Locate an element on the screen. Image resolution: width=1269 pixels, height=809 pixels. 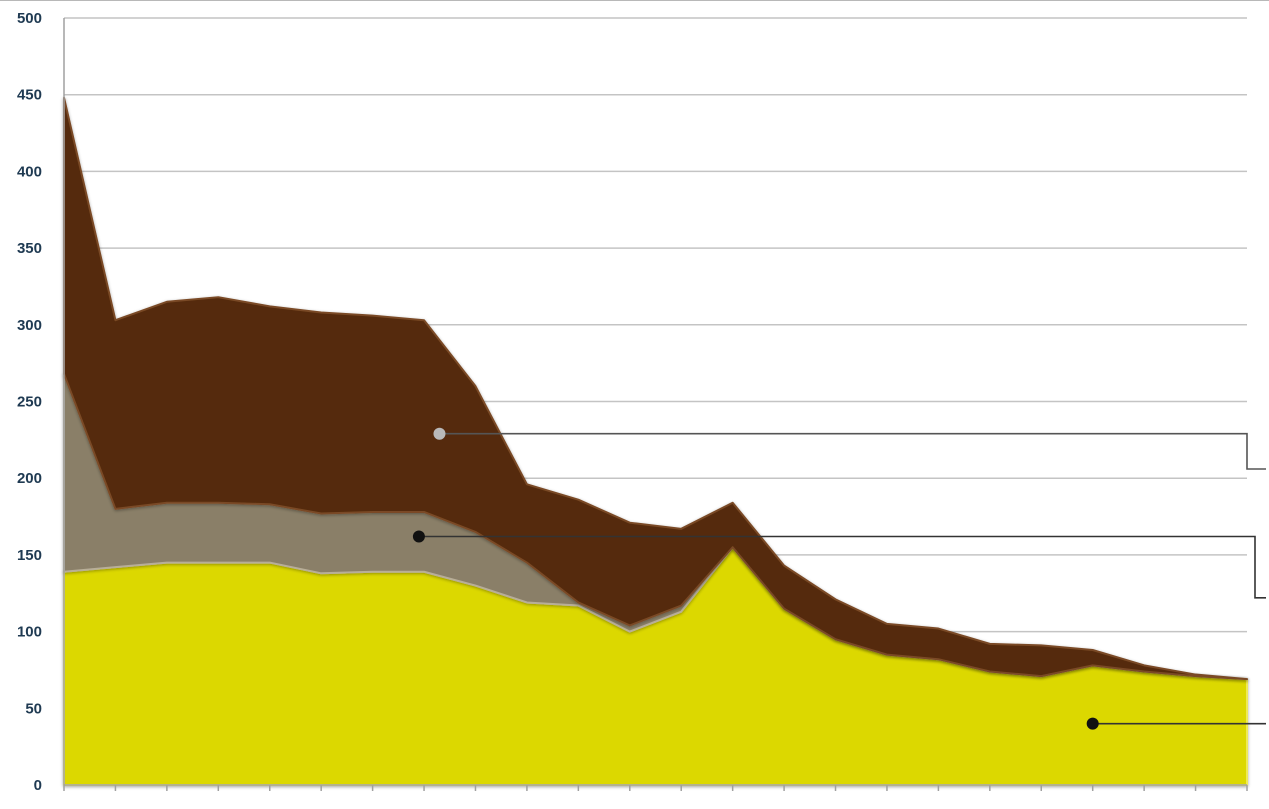
y-tick-label: 250 is located at coordinates (29, 402).